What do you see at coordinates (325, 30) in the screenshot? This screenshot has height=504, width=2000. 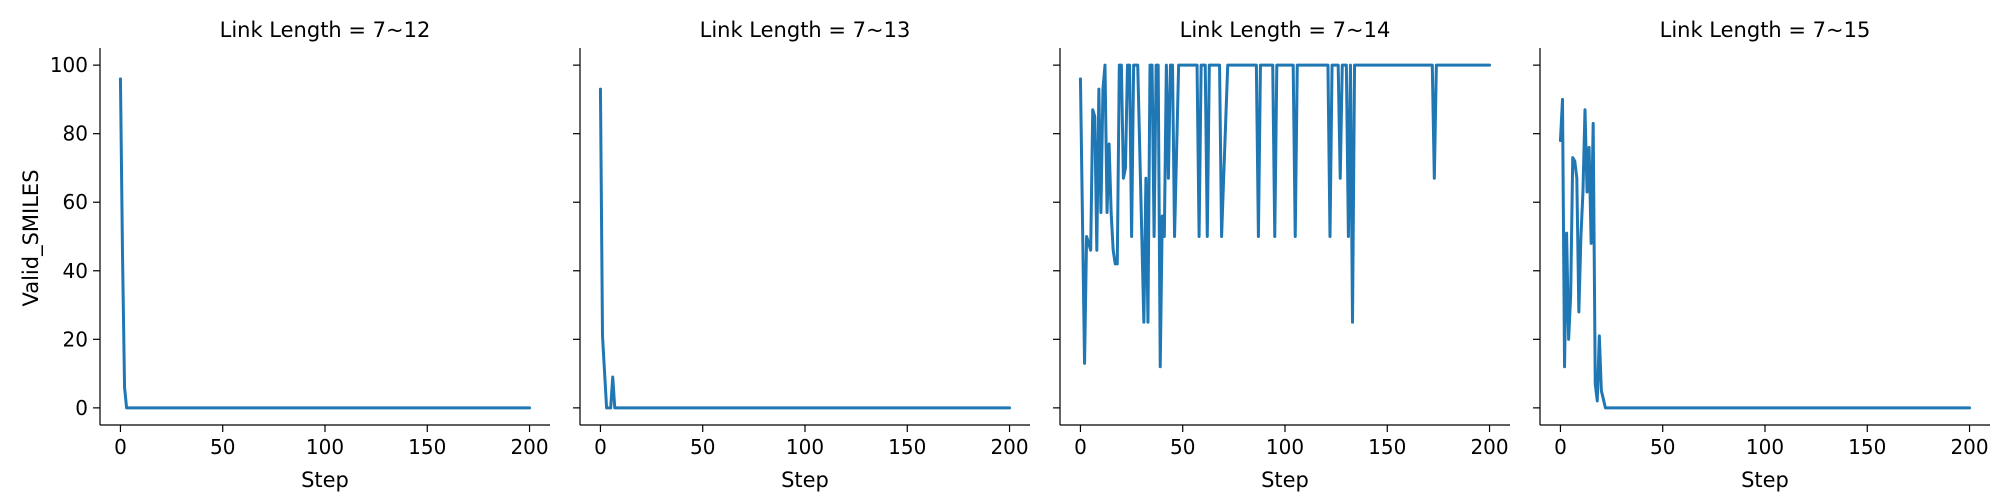 I see `panel-title: Link Length = 7~12` at bounding box center [325, 30].